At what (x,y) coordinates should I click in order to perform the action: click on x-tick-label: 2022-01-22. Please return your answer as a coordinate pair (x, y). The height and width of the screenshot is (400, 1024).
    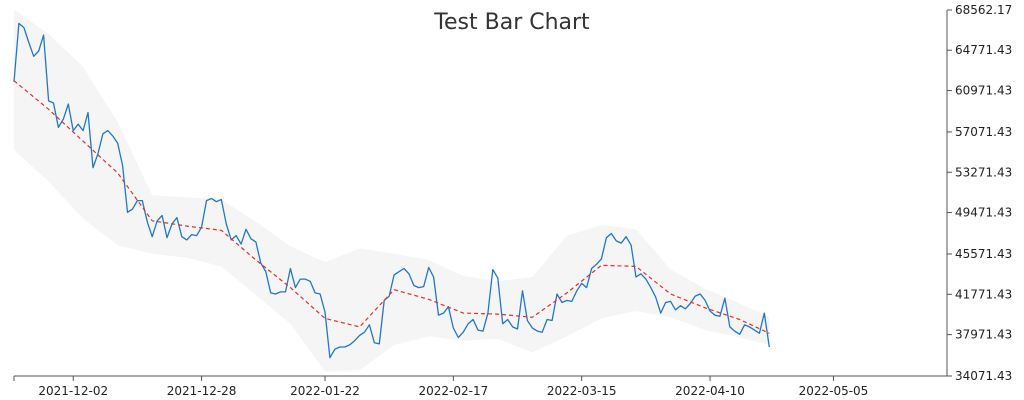
    Looking at the image, I should click on (325, 391).